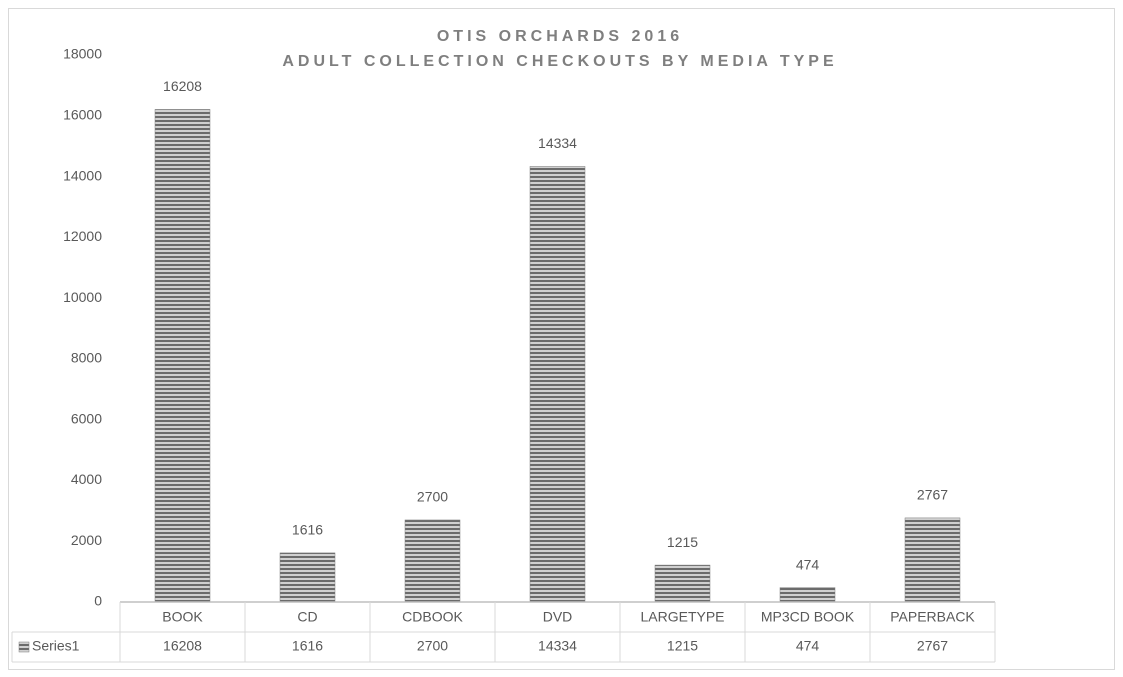 This screenshot has width=1123, height=677. I want to click on data-label: 16208, so click(182, 86).